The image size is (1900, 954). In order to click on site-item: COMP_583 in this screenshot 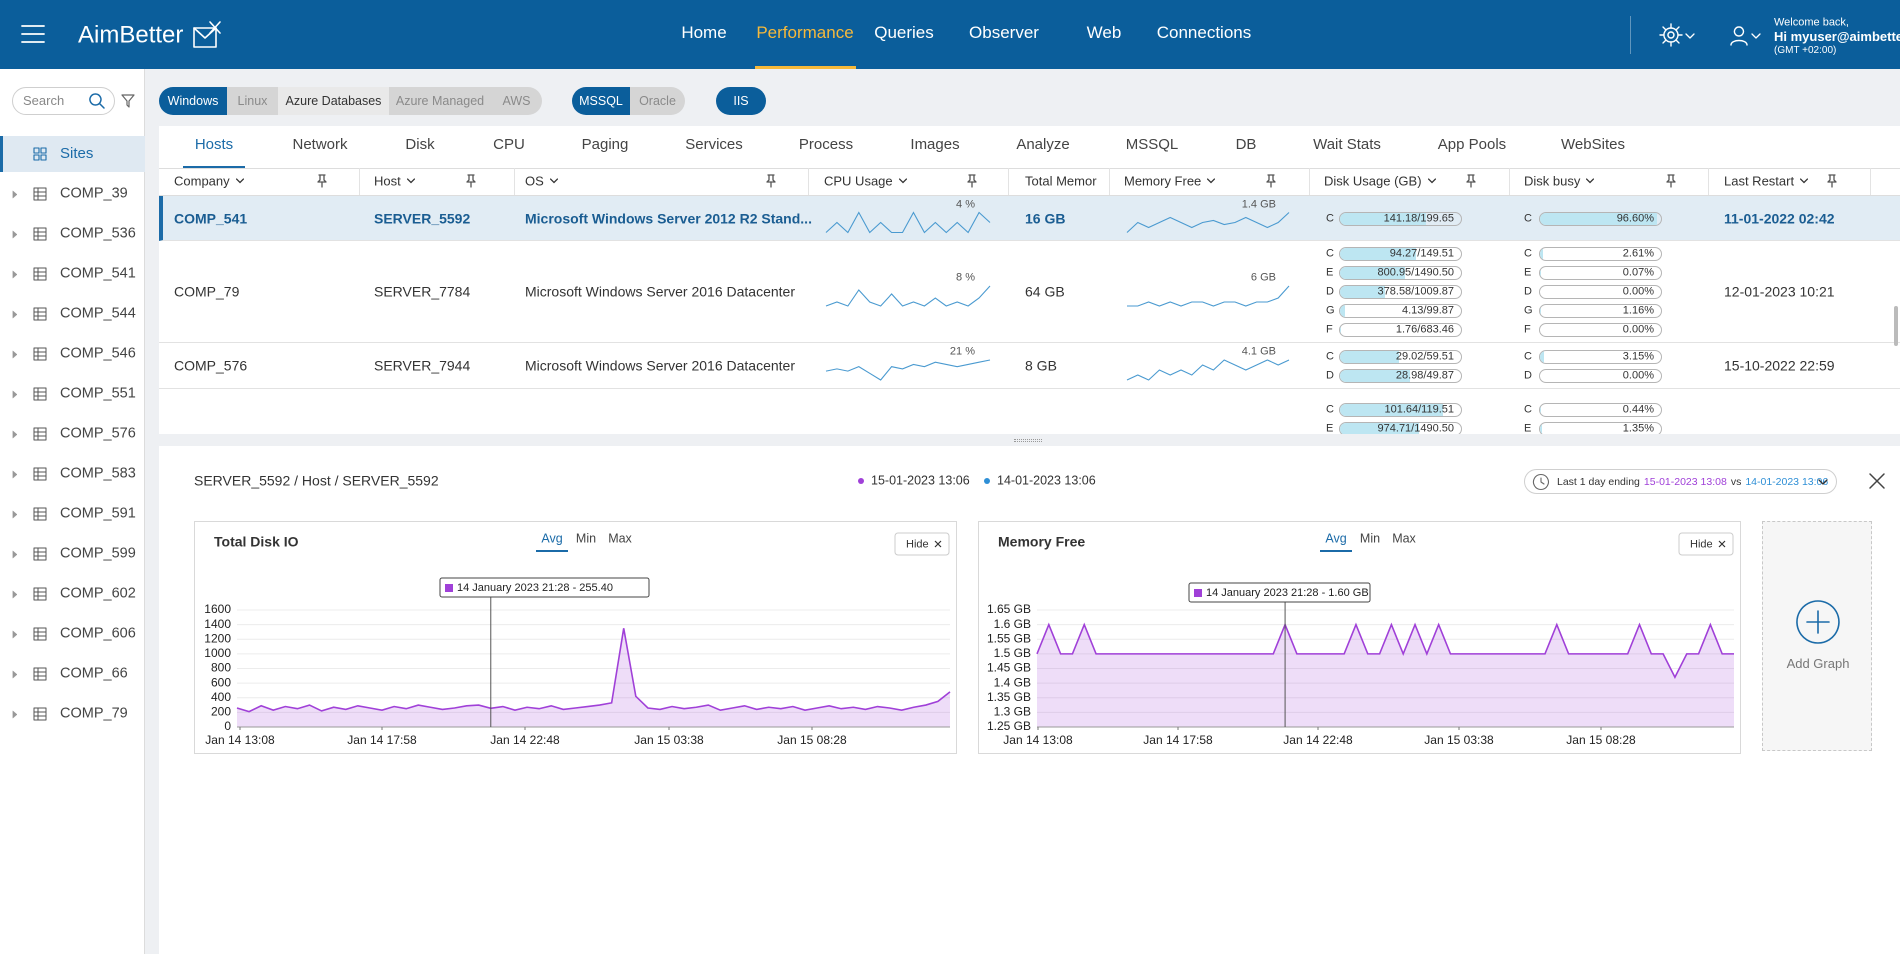, I will do `click(98, 473)`.